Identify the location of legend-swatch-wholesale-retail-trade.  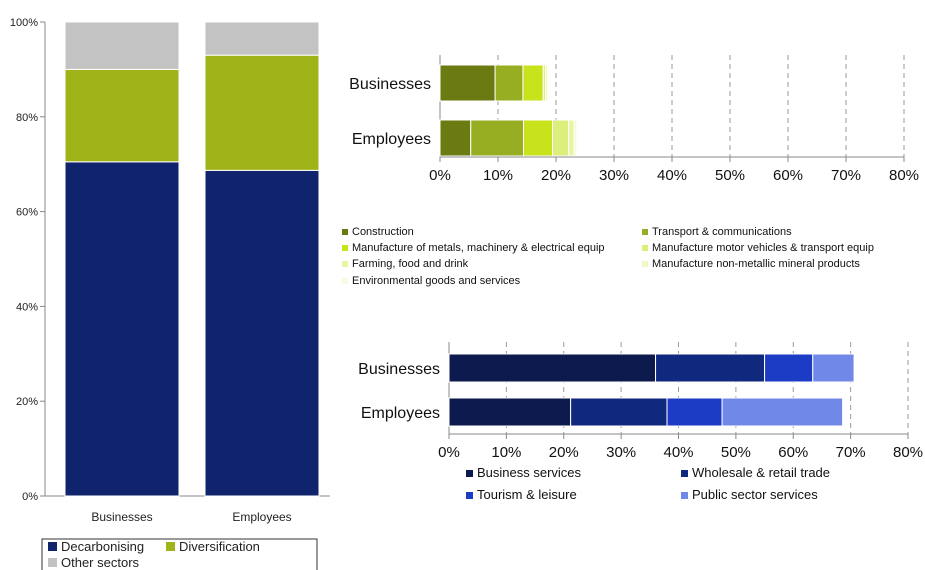
(684, 473).